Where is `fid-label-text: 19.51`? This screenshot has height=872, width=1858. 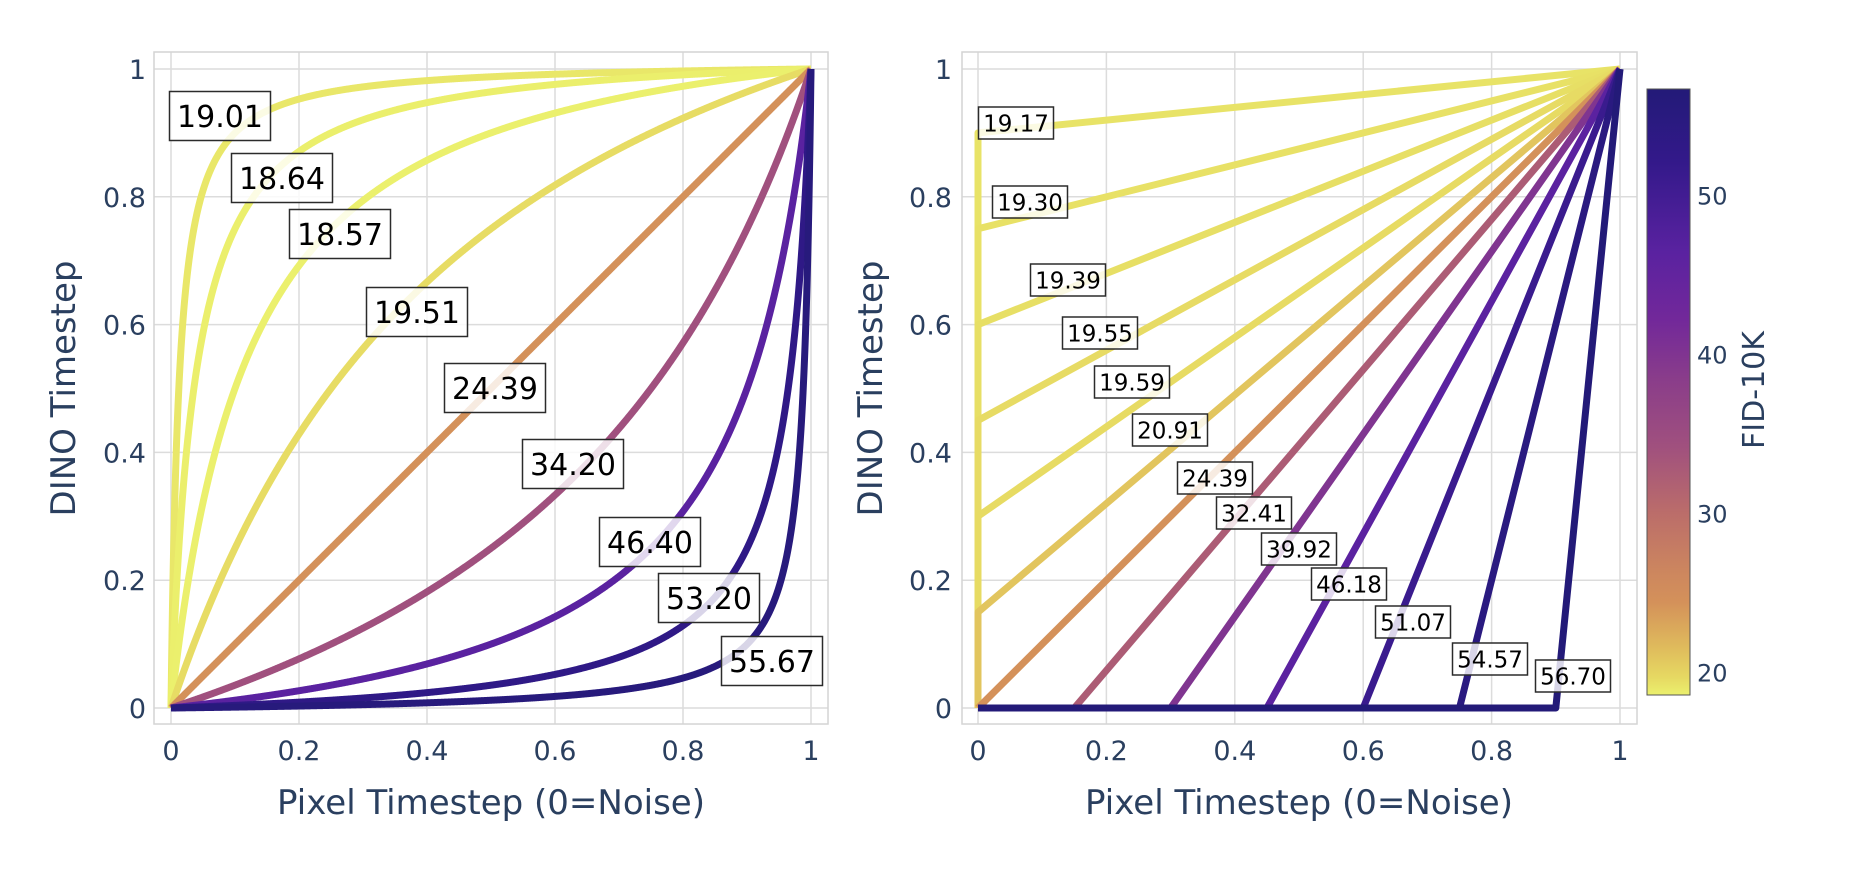
fid-label-text: 19.51 is located at coordinates (417, 313).